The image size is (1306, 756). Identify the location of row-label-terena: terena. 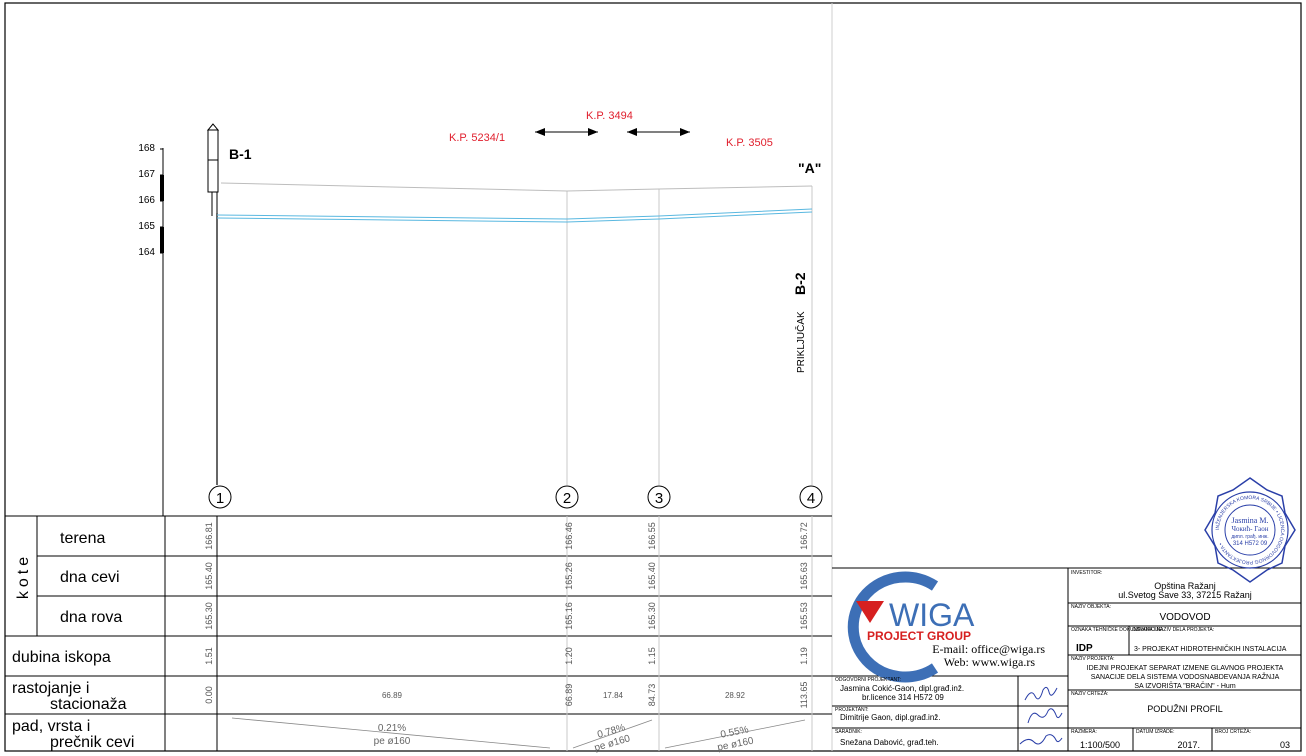
(82, 538).